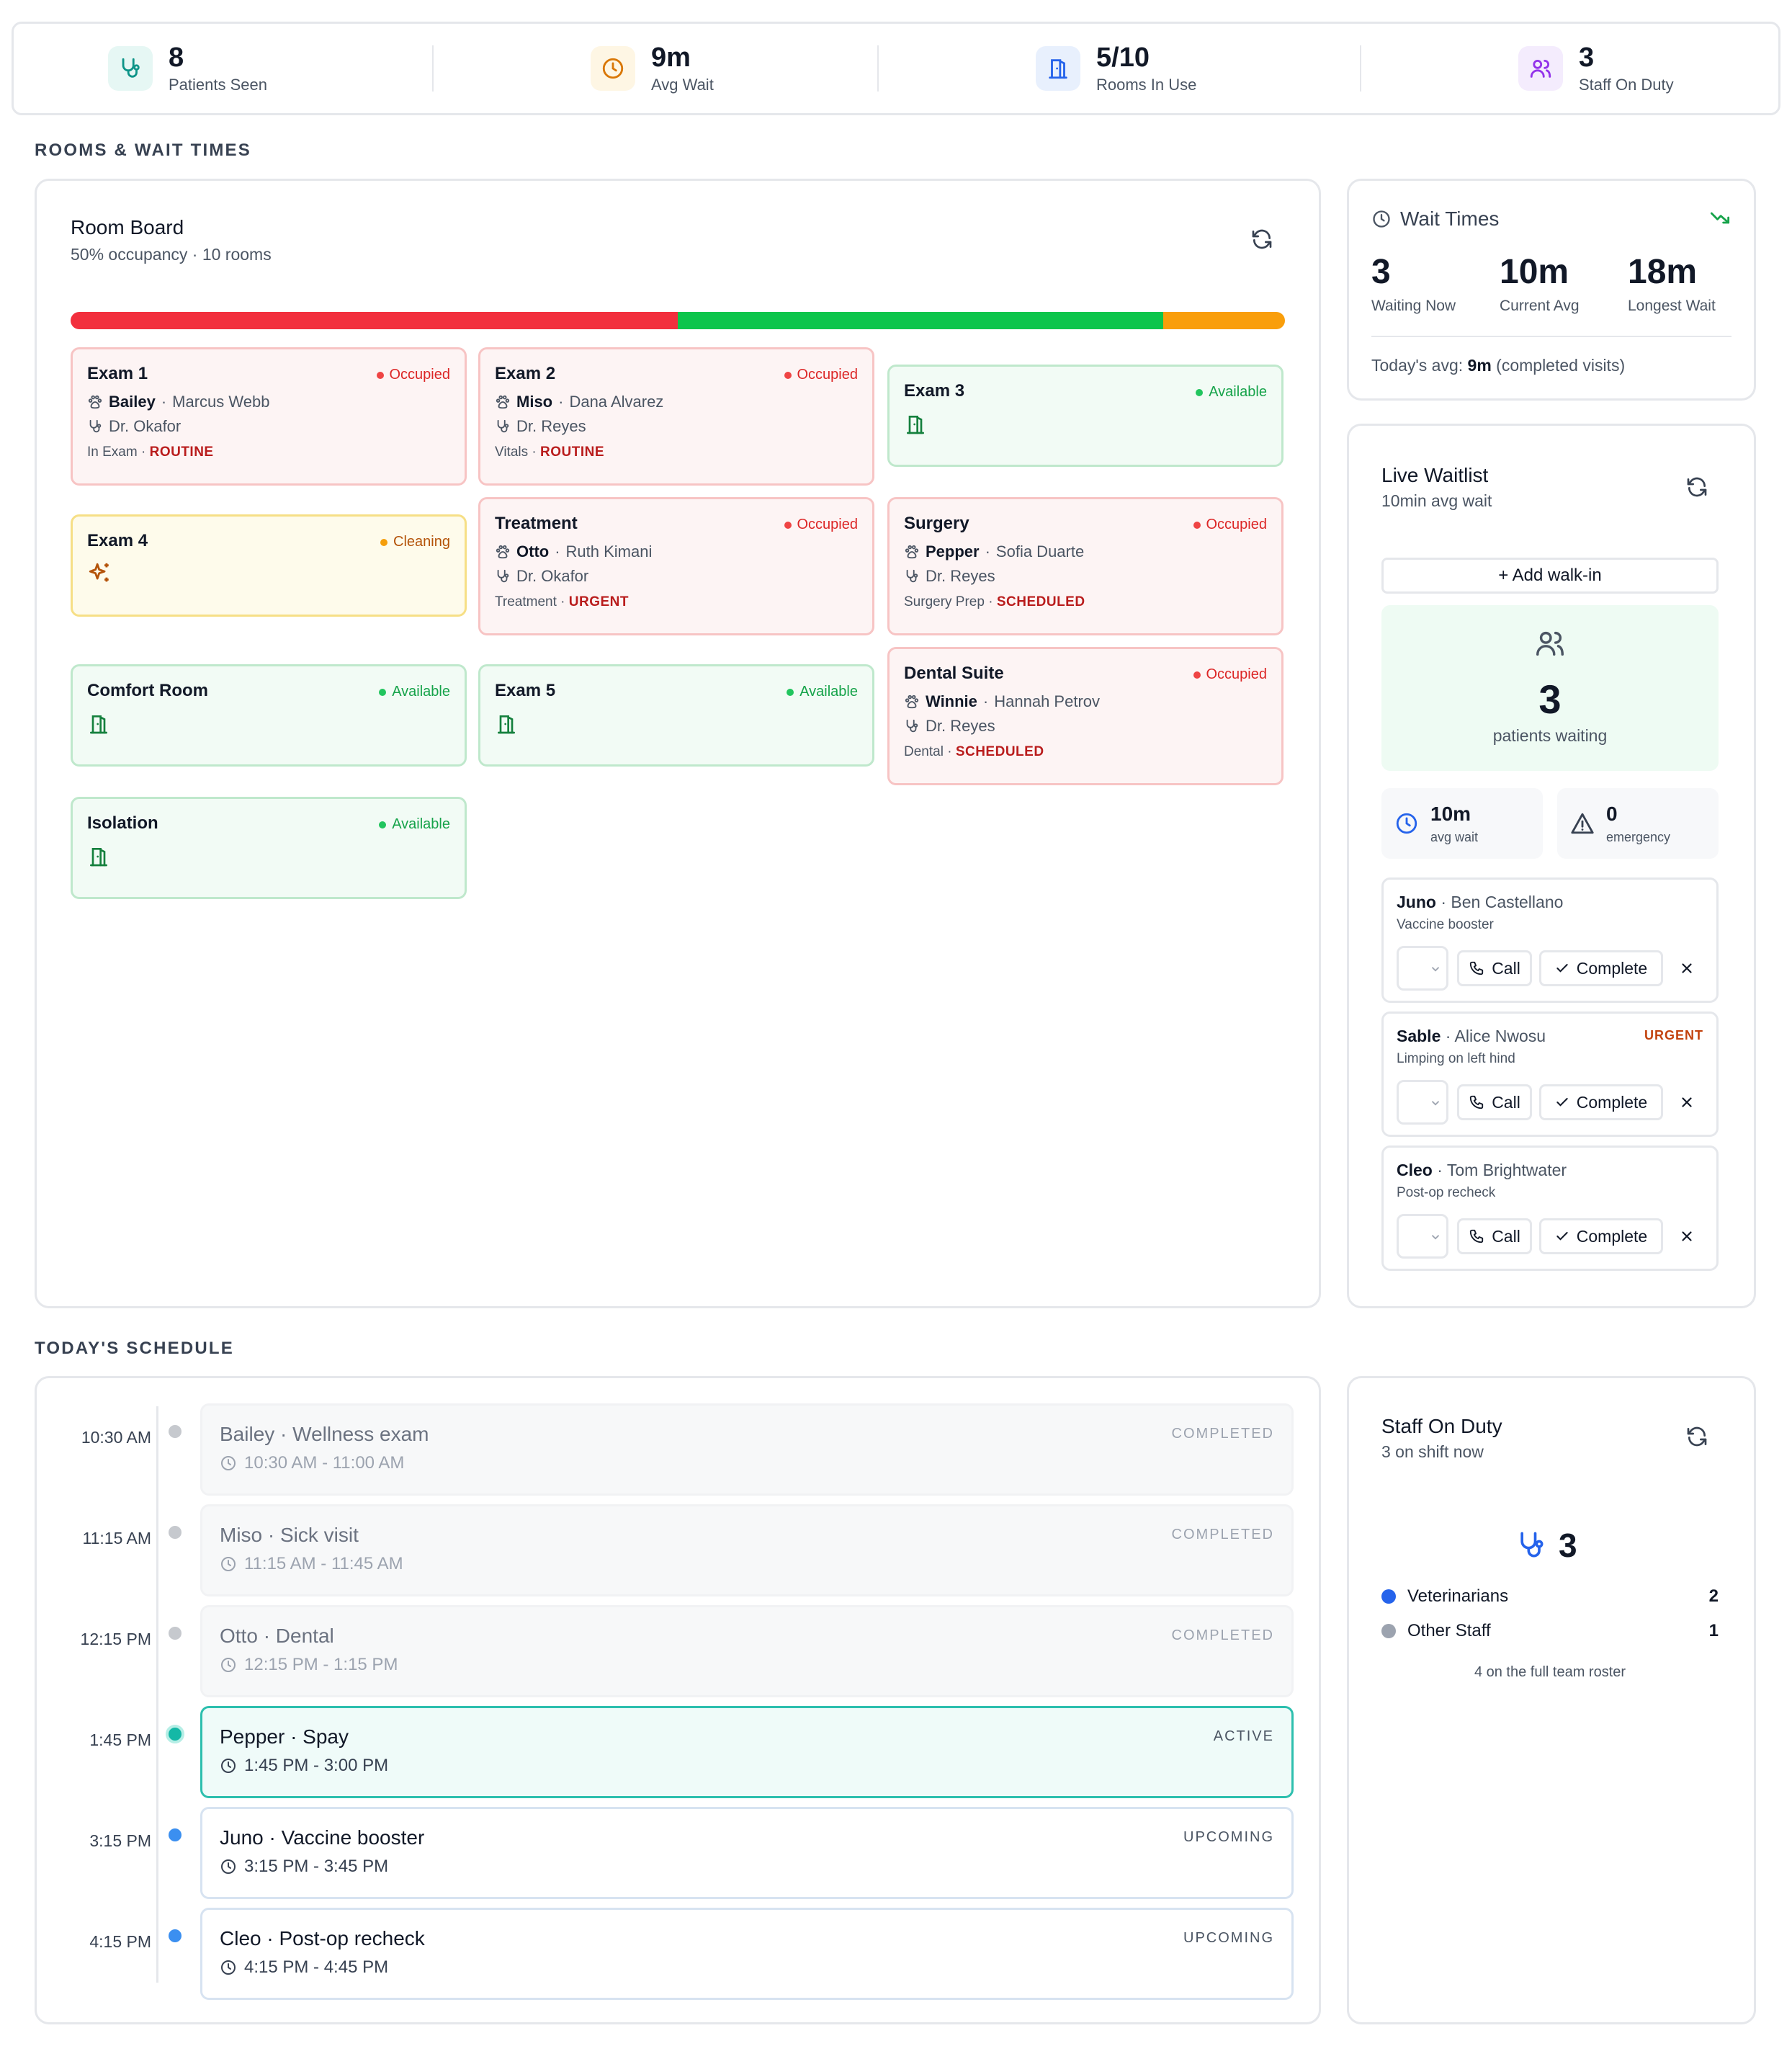 The width and height of the screenshot is (1792, 2059). I want to click on schedule-time: 1:45 PM, so click(120, 1739).